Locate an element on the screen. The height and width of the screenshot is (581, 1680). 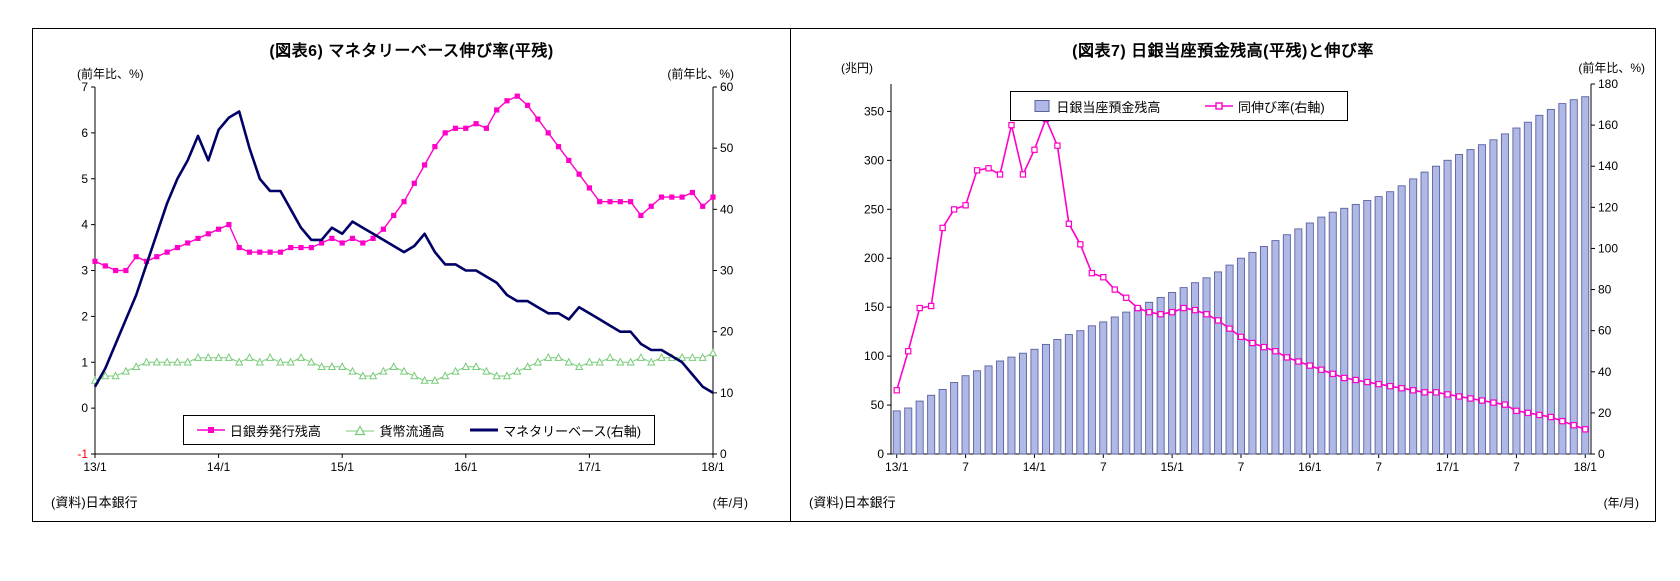
legend-item-balance: 日銀当座預金残高 is located at coordinates (1096, 106).